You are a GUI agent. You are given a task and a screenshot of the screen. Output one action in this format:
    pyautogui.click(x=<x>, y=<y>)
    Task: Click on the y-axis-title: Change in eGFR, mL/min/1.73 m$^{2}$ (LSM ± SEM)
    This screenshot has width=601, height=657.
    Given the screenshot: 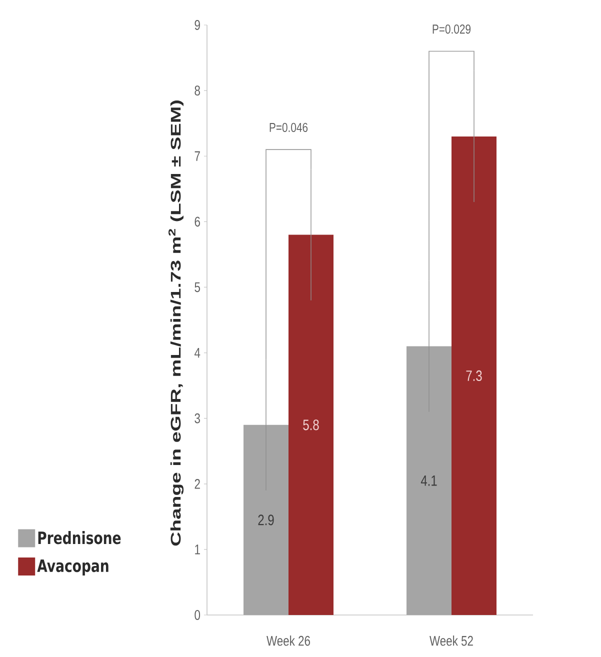 What is the action you would take?
    pyautogui.click(x=176, y=323)
    